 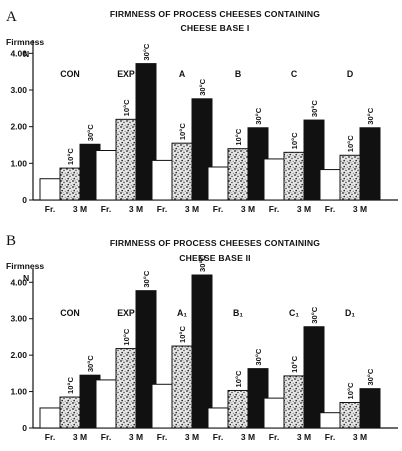 I want to click on panel-label-b: B, so click(x=11, y=241).